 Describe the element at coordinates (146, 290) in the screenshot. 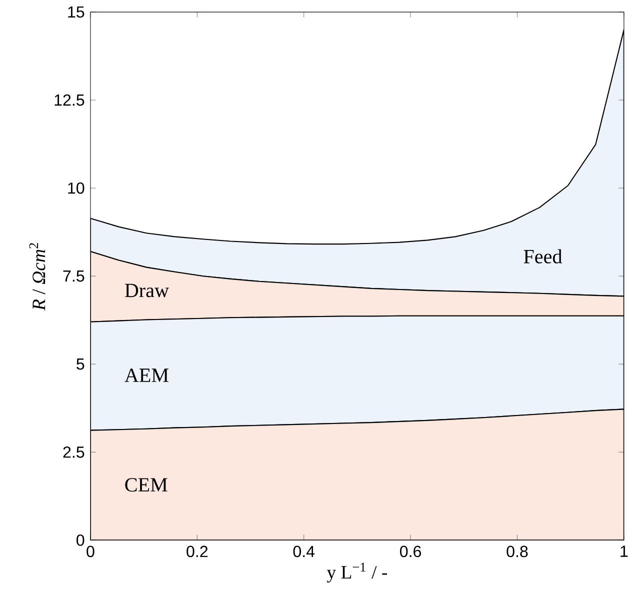

I see `series-label: Draw` at that location.